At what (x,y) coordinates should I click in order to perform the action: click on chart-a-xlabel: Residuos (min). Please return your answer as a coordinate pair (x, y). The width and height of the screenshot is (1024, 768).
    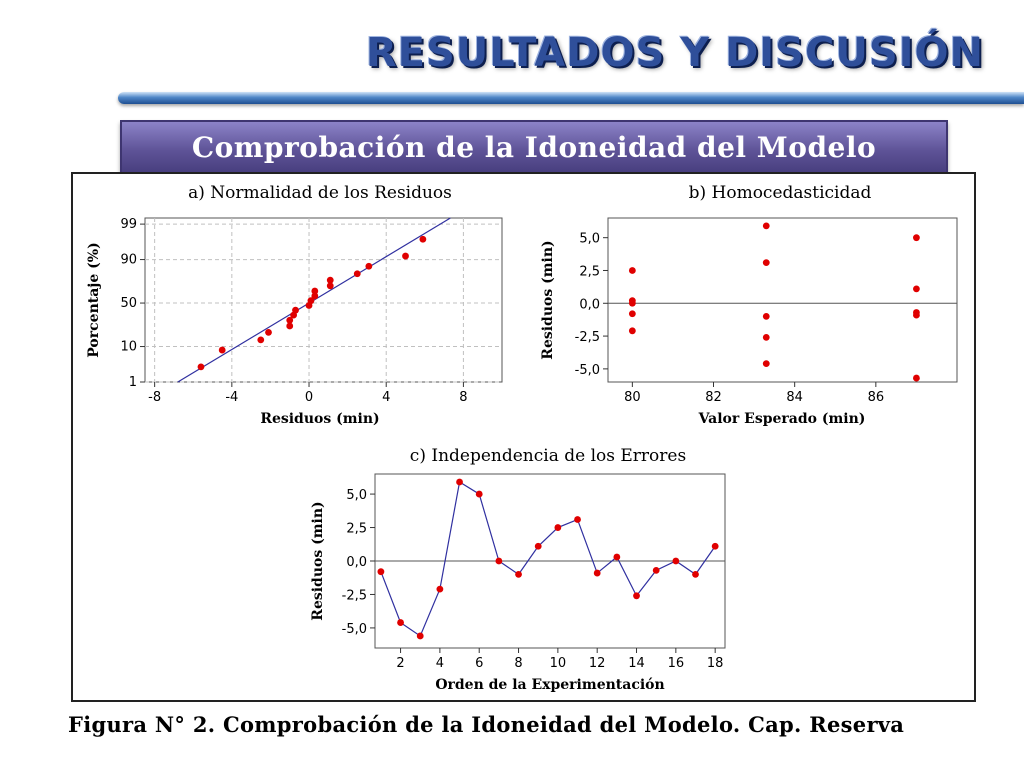
    Looking at the image, I should click on (319, 419).